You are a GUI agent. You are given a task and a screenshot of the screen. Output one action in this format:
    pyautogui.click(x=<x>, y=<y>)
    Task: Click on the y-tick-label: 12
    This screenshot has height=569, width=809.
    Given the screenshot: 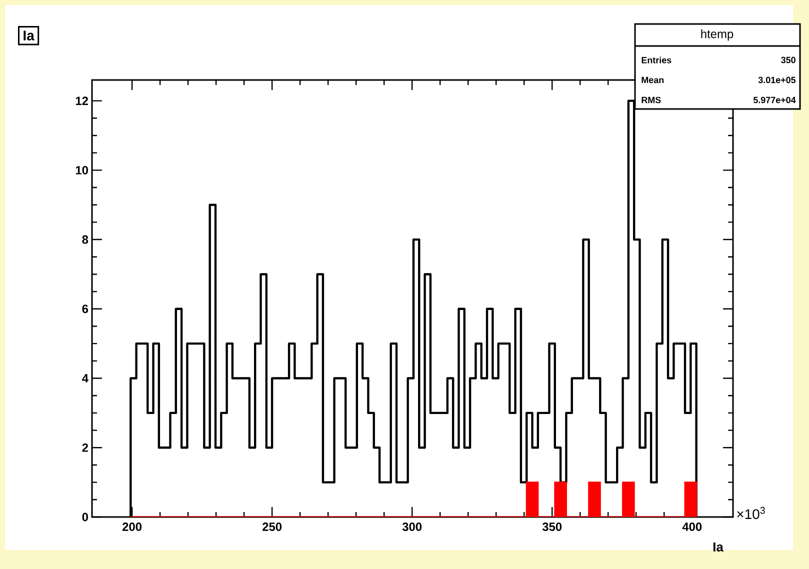 What is the action you would take?
    pyautogui.click(x=82, y=100)
    